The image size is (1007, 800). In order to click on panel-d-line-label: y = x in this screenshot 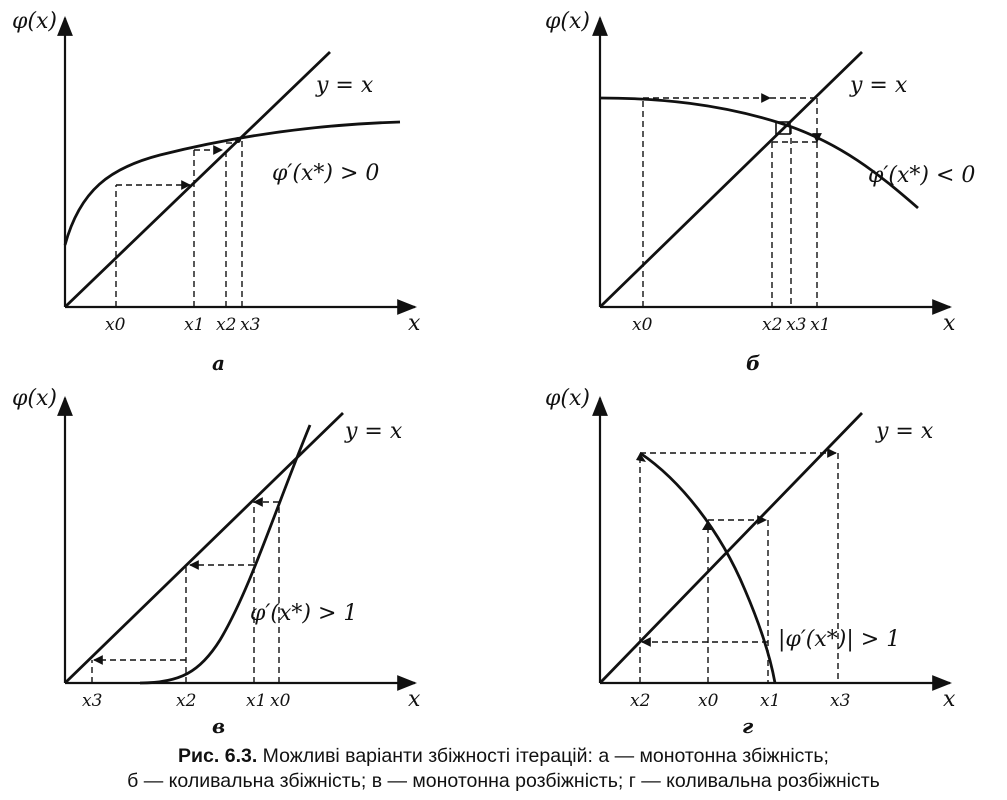, I will do `click(904, 431)`.